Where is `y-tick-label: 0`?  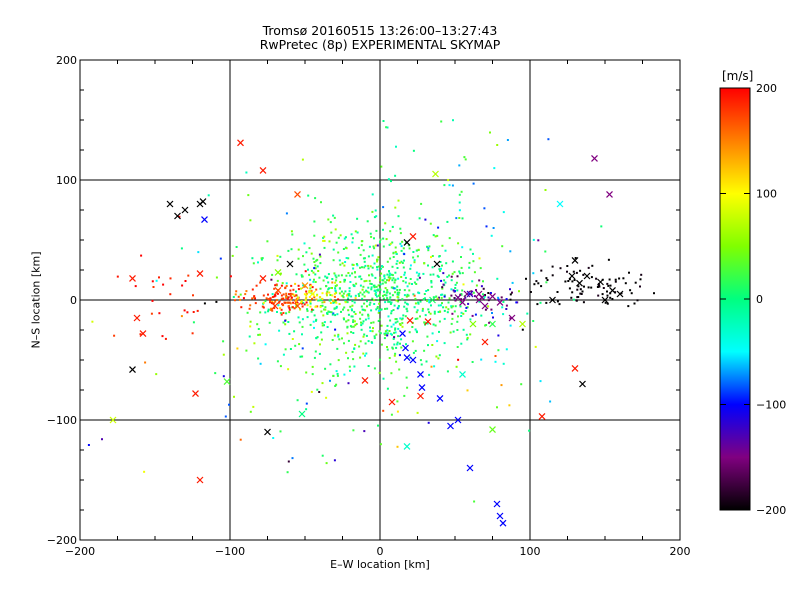 y-tick-label: 0 is located at coordinates (73, 300).